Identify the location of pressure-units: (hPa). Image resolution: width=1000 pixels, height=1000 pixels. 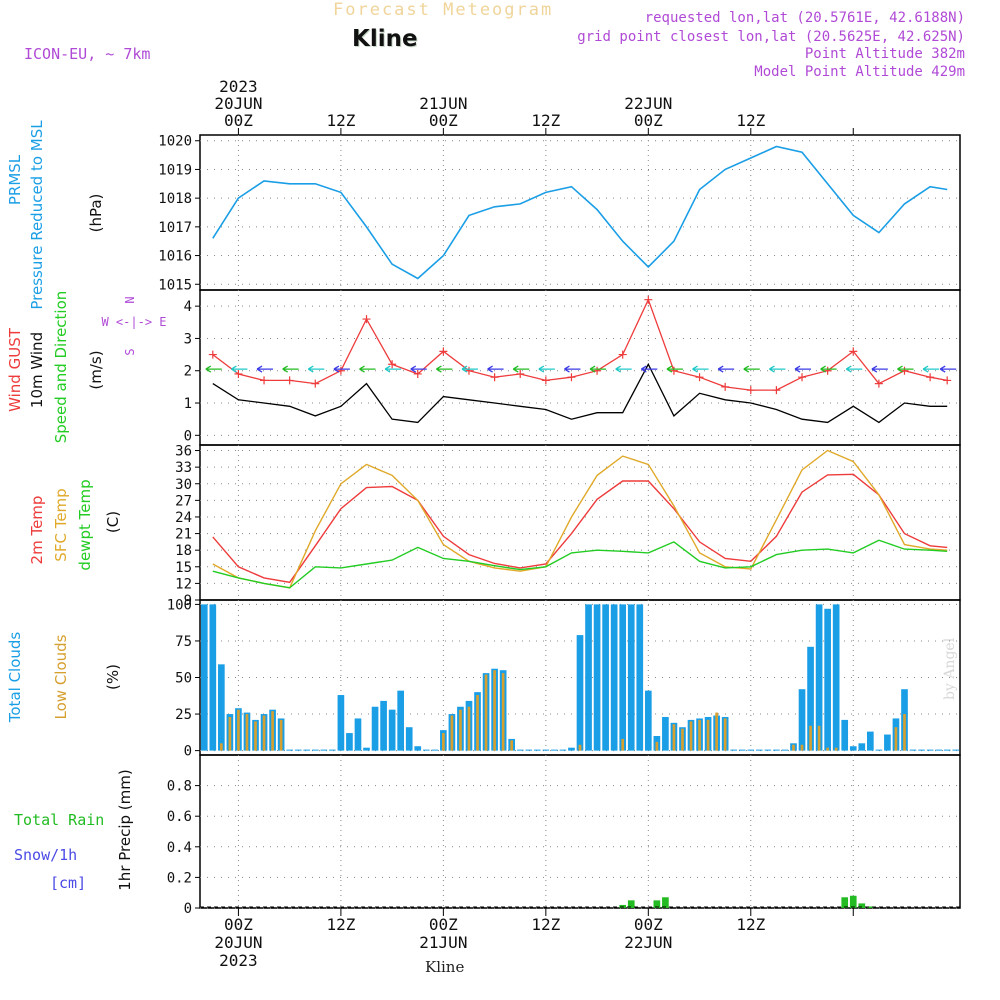
(96, 213).